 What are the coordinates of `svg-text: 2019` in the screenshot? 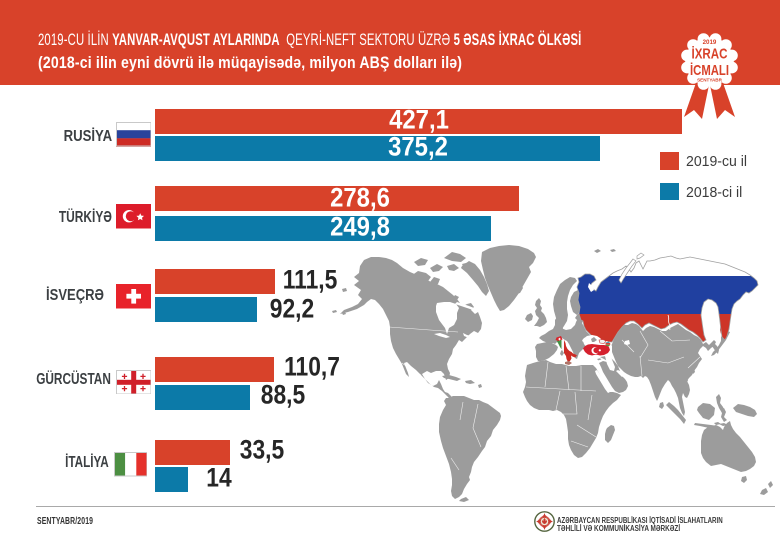 It's located at (710, 42).